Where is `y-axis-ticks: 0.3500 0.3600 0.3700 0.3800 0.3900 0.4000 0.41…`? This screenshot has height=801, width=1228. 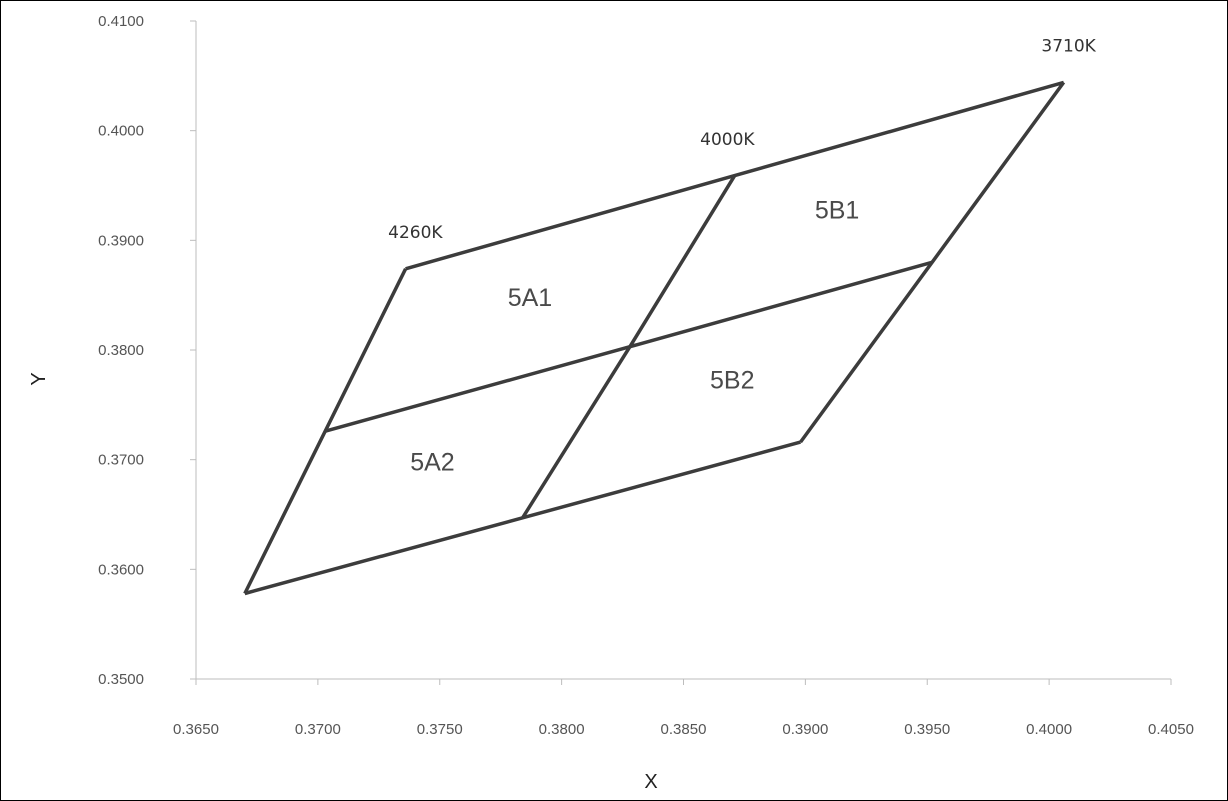 y-axis-ticks: 0.3500 0.3600 0.3700 0.3800 0.3900 0.4000 0.41… is located at coordinates (147, 350).